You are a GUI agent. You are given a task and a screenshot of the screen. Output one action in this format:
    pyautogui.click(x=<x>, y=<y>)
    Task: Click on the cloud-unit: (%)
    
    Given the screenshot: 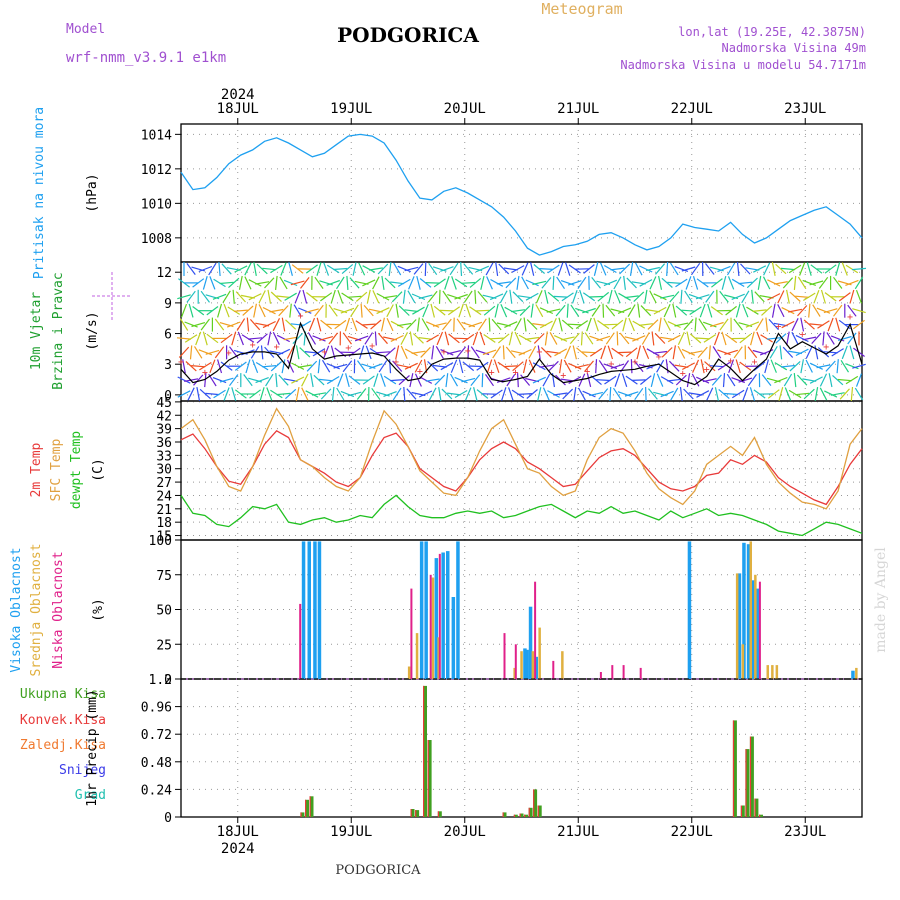 What is the action you would take?
    pyautogui.click(x=98, y=609)
    